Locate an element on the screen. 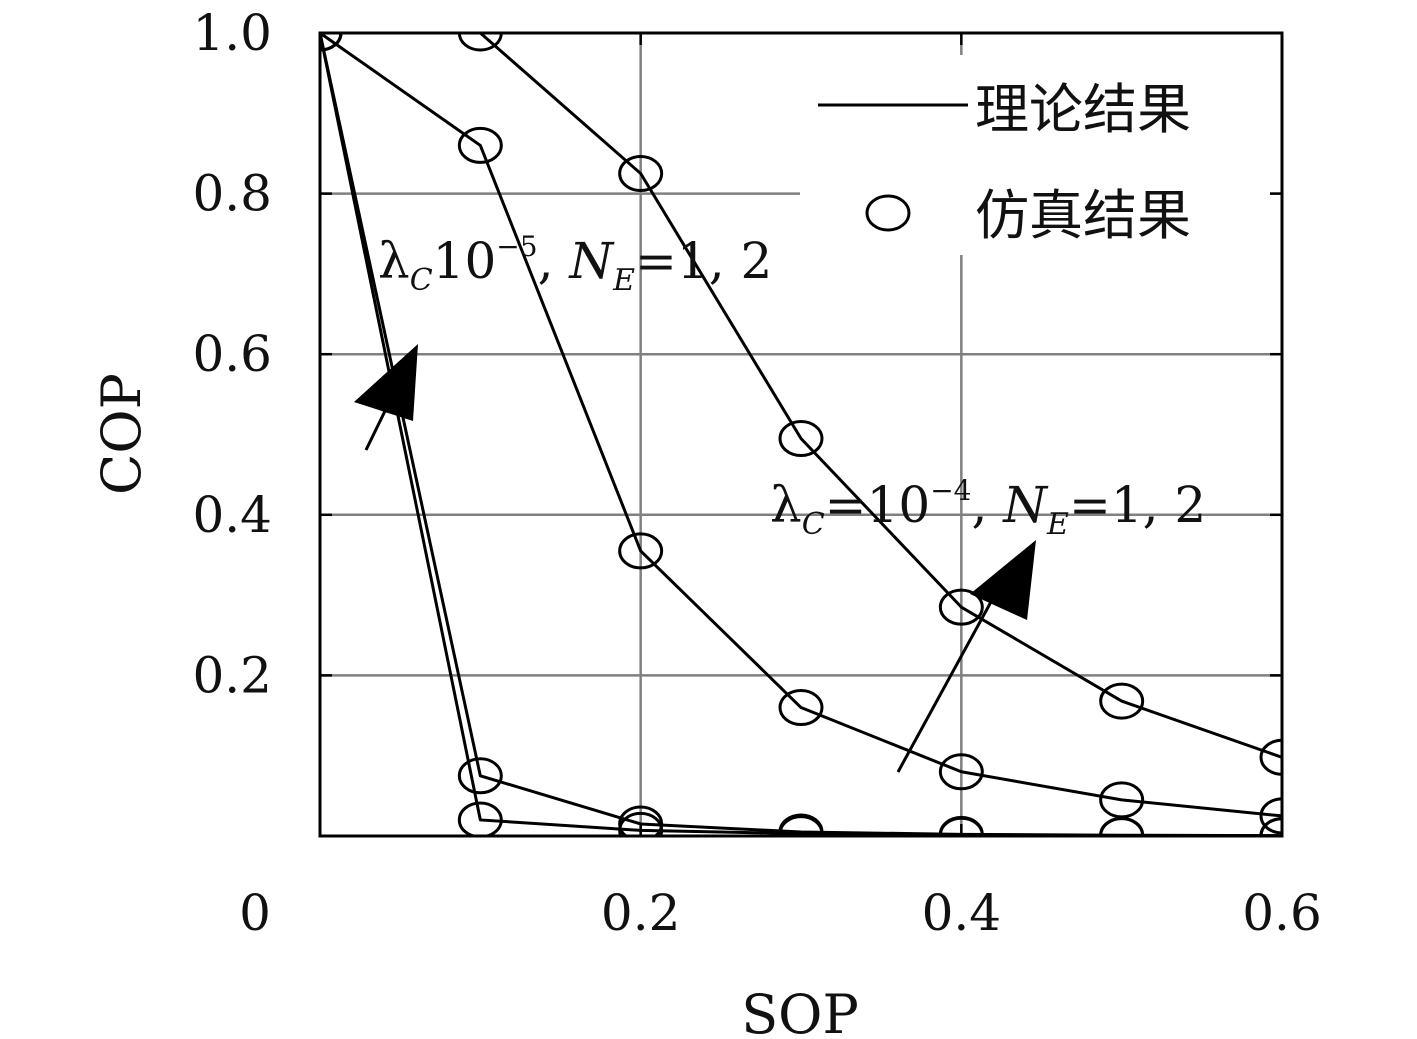 This screenshot has height=1039, width=1417. legend-label-simulation: 仿真结果 is located at coordinates (1083, 215).